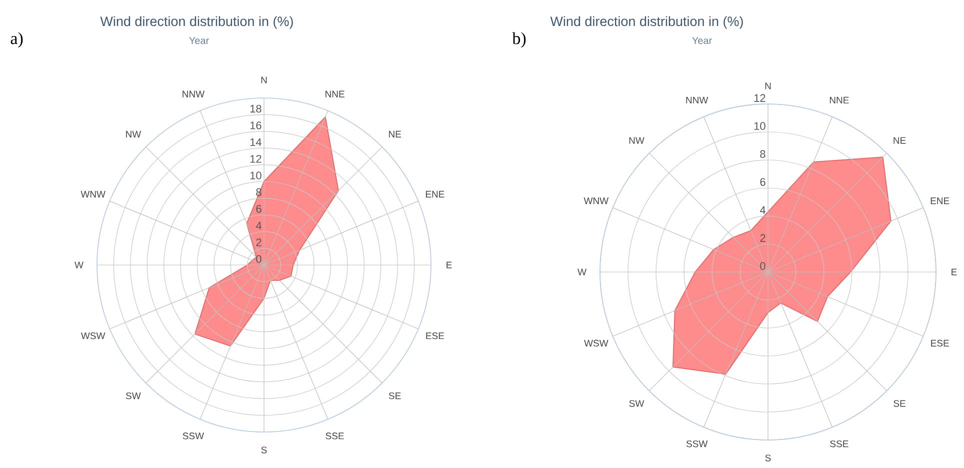  Describe the element at coordinates (256, 126) in the screenshot. I see `y-tick-label: 16` at that location.